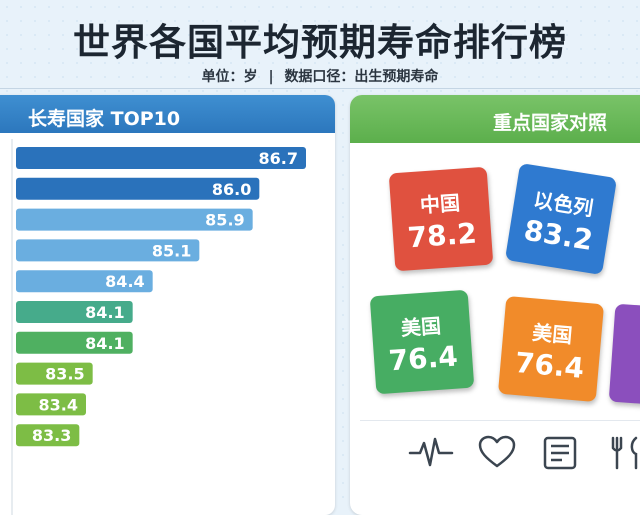 The image size is (640, 515). What do you see at coordinates (500, 420) in the screenshot?
I see `icons-divider` at bounding box center [500, 420].